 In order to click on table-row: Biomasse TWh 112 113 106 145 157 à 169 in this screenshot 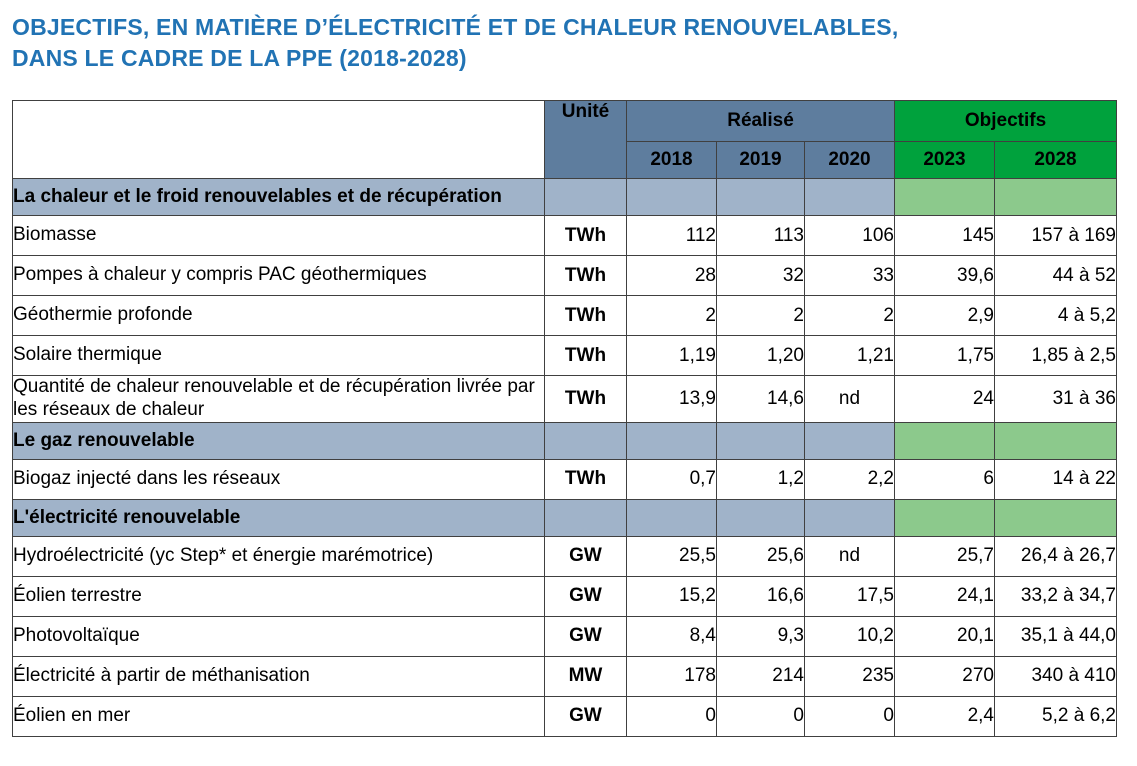, I will do `click(564, 236)`.